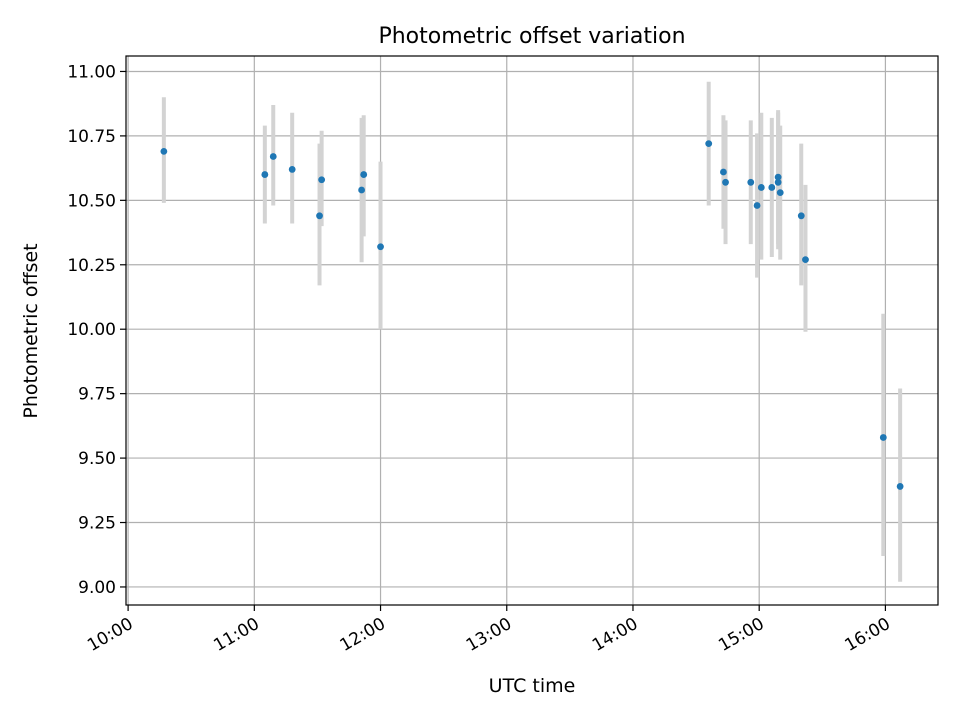 The image size is (960, 720). What do you see at coordinates (91, 266) in the screenshot?
I see `y-tick-label: 10.25` at bounding box center [91, 266].